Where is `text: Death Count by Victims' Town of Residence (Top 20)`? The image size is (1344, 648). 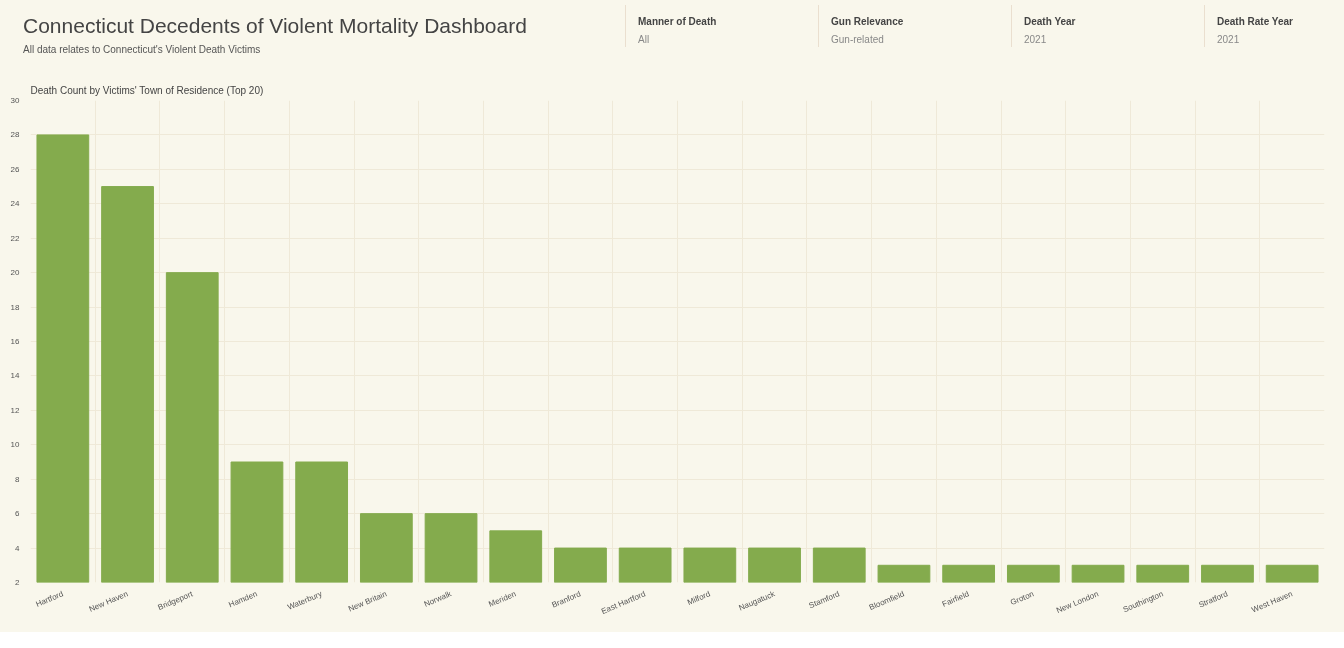
text: Death Count by Victims' Town of Residence (Top 20) is located at coordinates (147, 90).